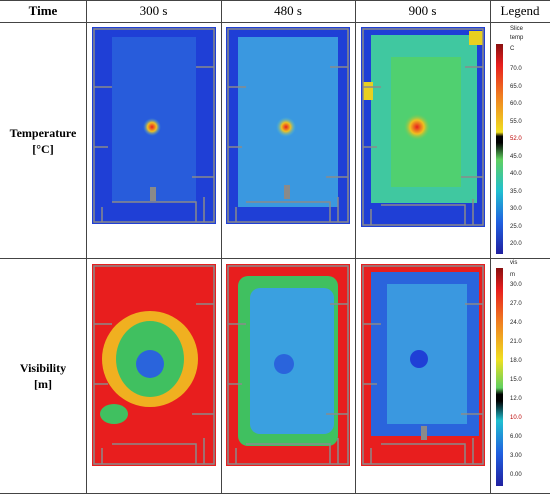 The width and height of the screenshot is (550, 494). I want to click on legend-tick: 60.0, so click(516, 104).